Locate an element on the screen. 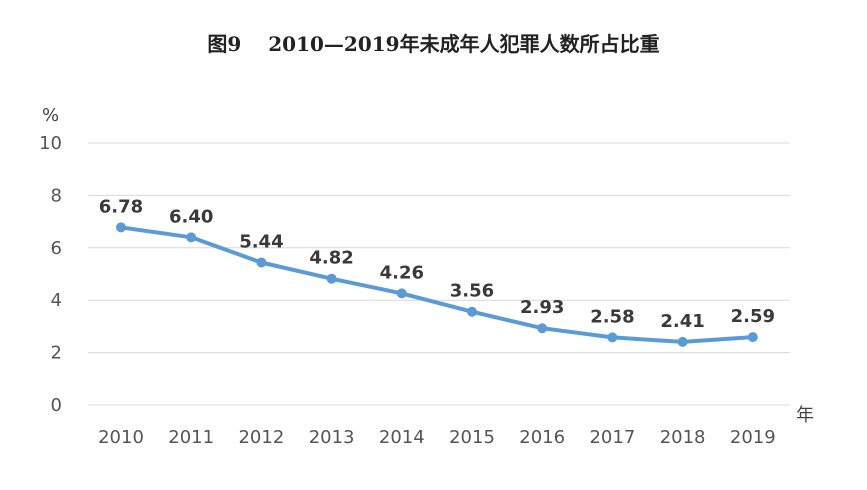 This screenshot has height=490, width=867. x-tick-label: 2010 is located at coordinates (121, 437).